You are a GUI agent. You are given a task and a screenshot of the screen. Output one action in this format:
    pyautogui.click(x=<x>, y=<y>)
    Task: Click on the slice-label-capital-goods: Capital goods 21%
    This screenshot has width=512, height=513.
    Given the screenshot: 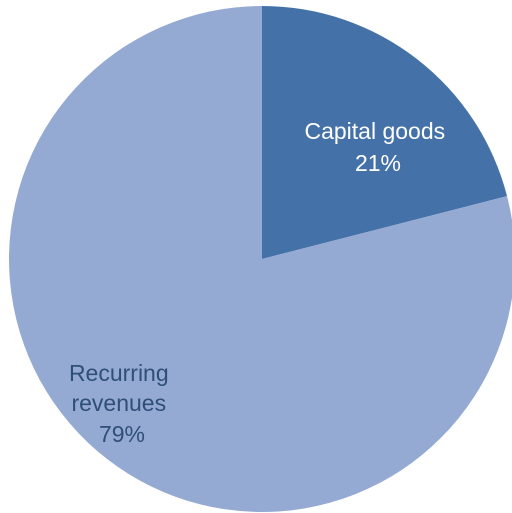 What is the action you would take?
    pyautogui.click(x=377, y=147)
    